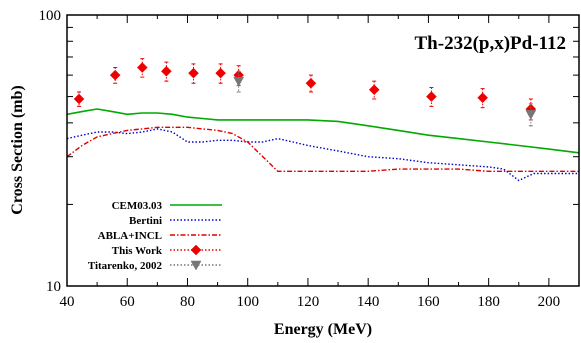 The height and width of the screenshot is (343, 581). What do you see at coordinates (137, 206) in the screenshot?
I see `legend-label: CEM03.03` at bounding box center [137, 206].